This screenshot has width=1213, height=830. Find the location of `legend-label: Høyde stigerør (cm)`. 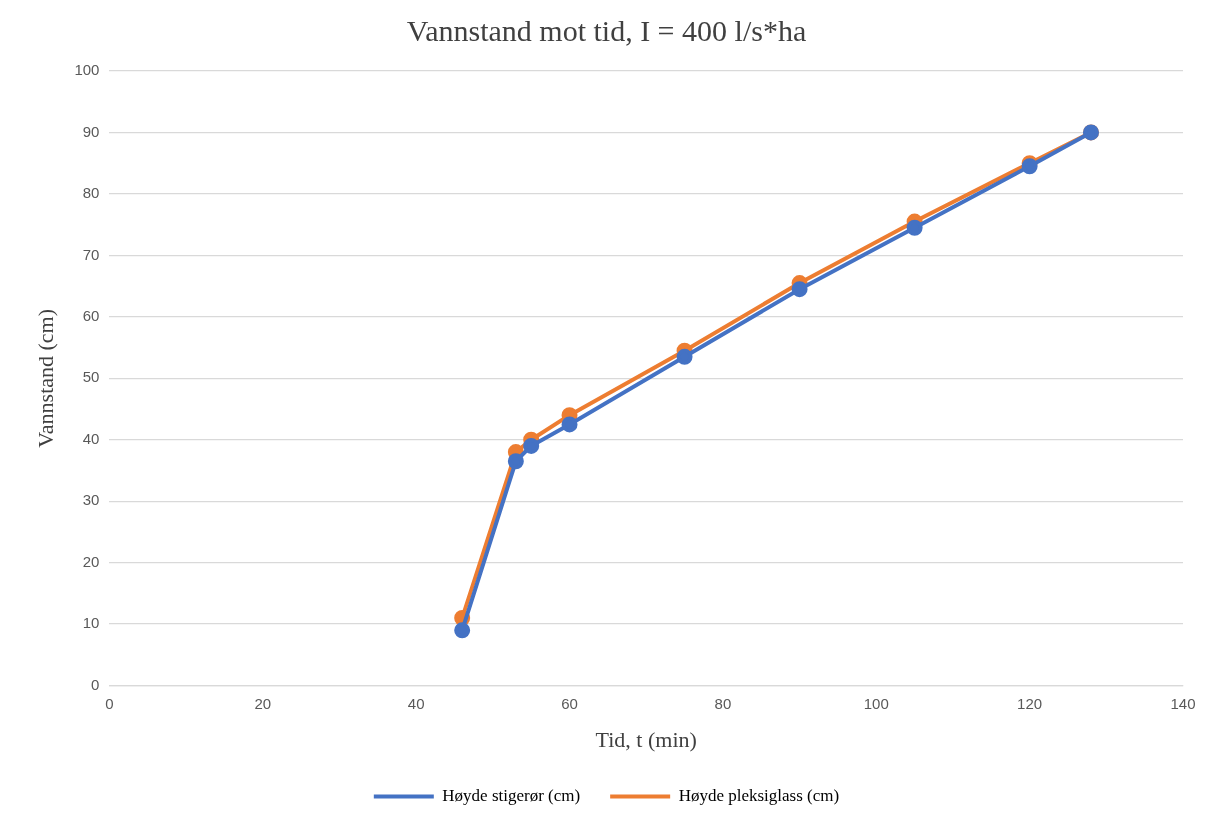

legend-label: Høyde stigerør (cm) is located at coordinates (511, 795).